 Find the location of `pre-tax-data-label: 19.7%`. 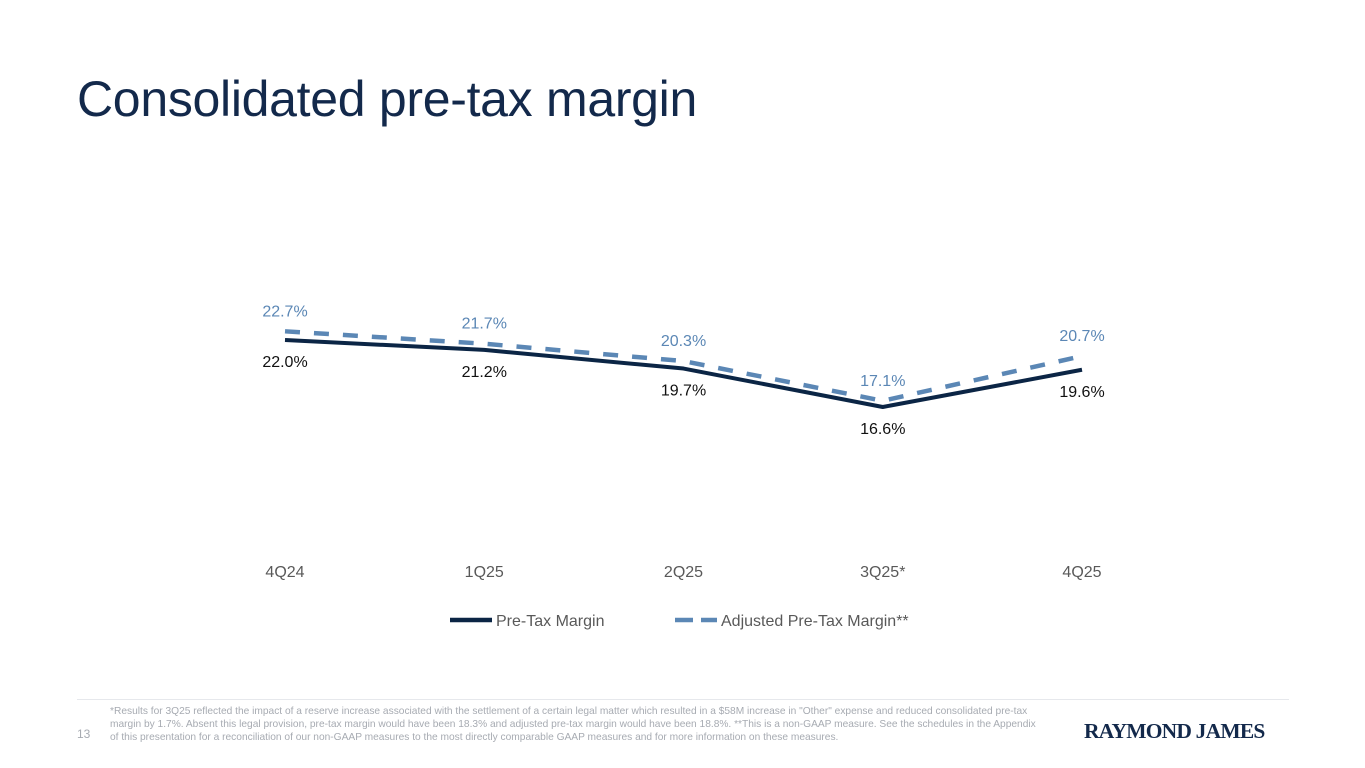

pre-tax-data-label: 19.7% is located at coordinates (683, 391).